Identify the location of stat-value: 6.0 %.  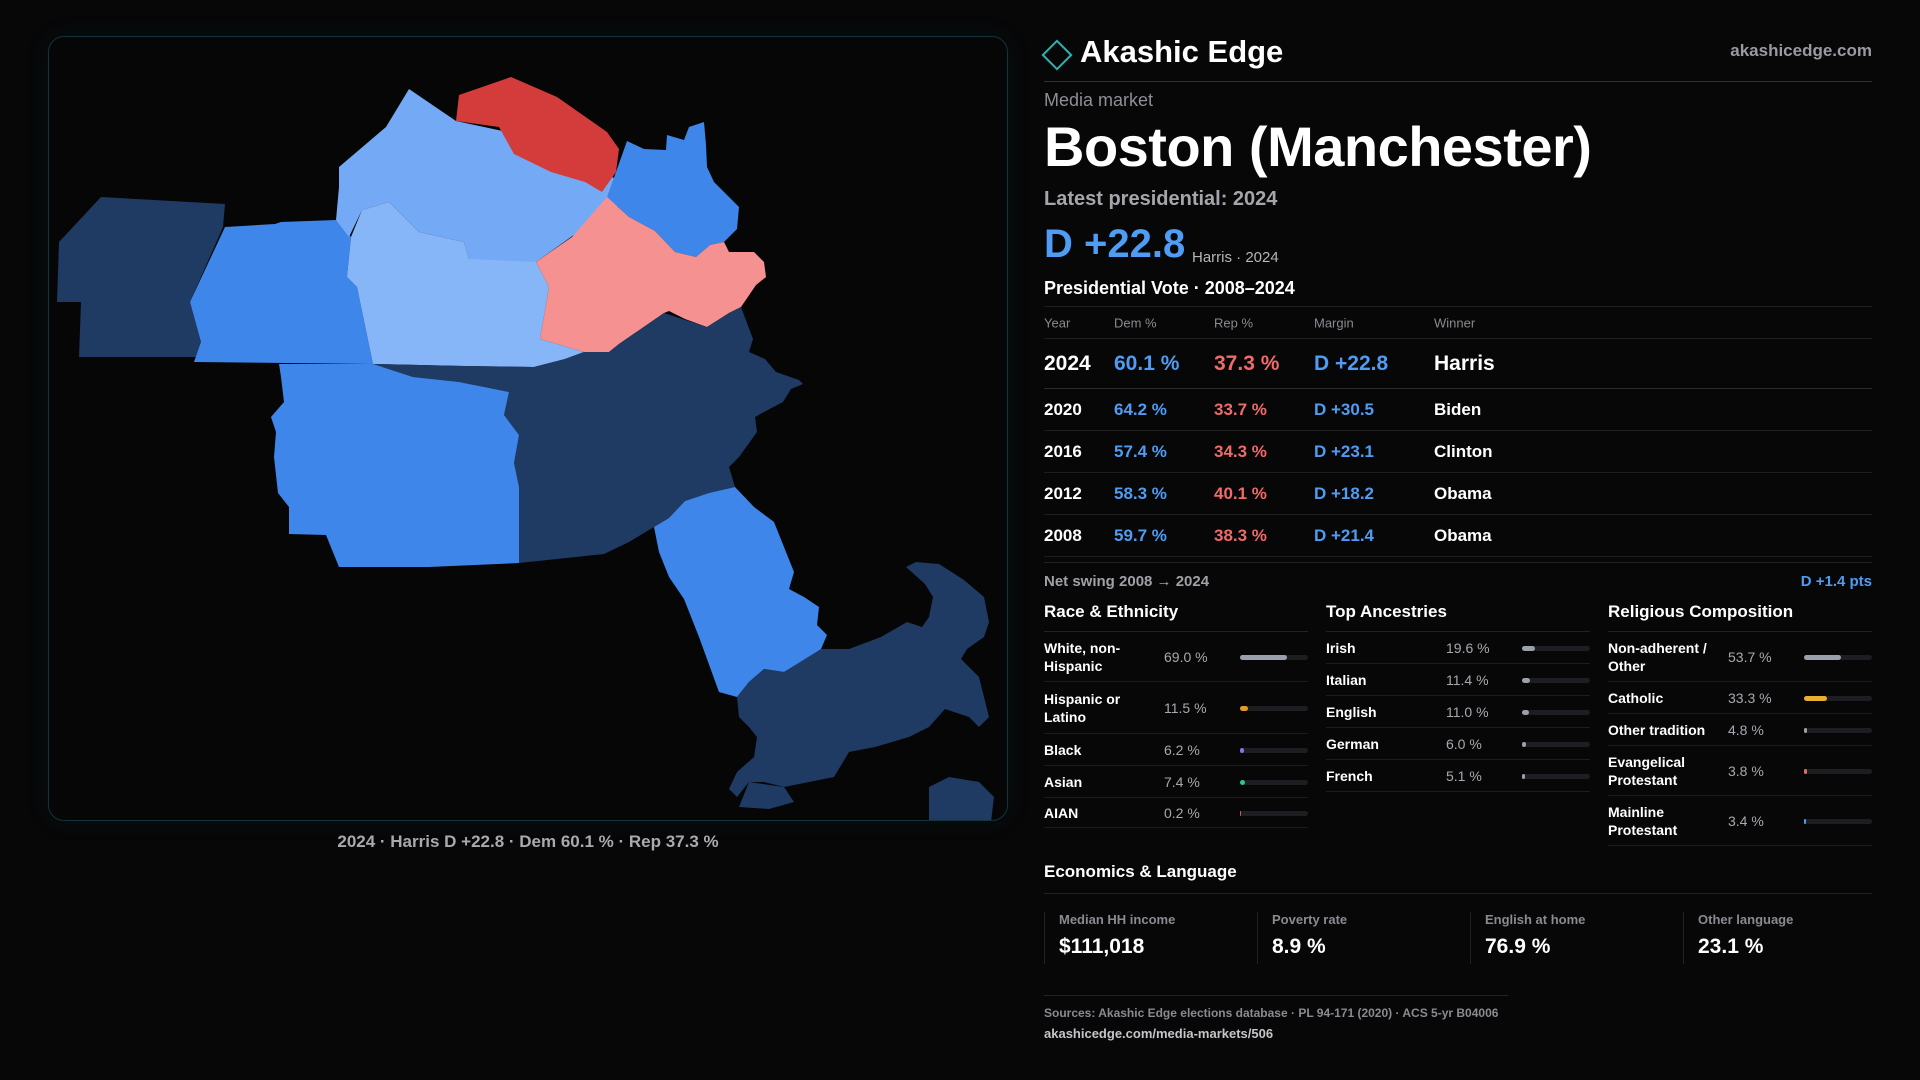
(1464, 743).